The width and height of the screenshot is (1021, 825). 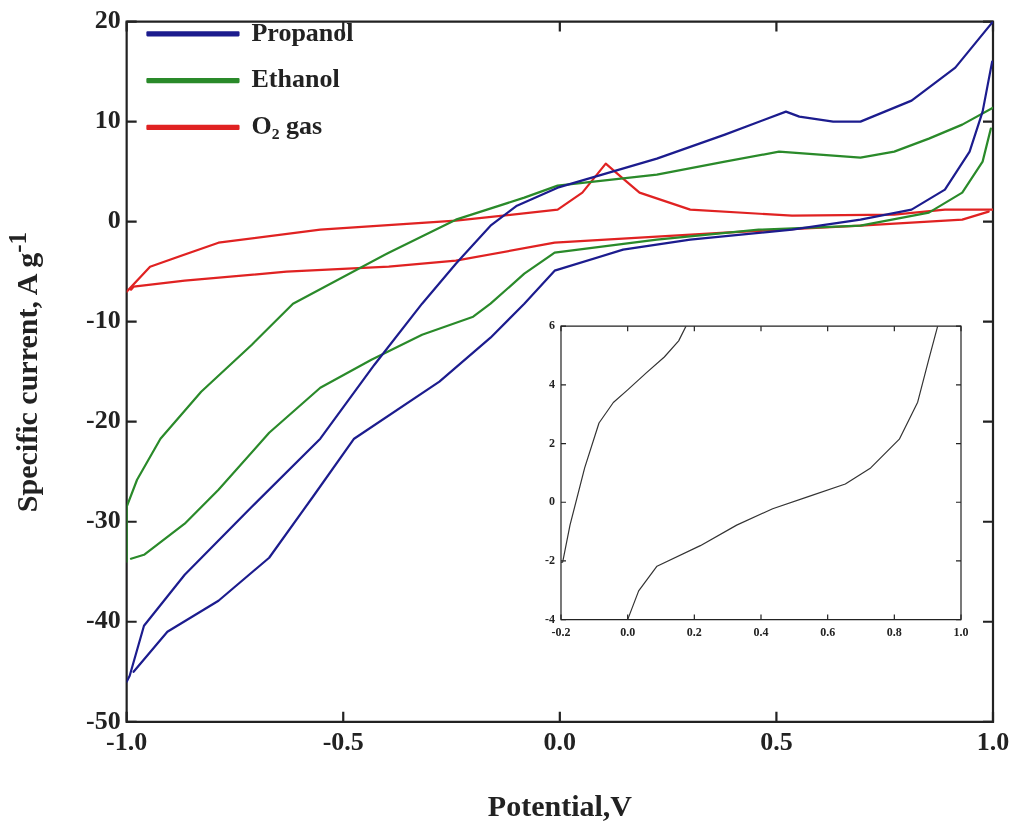 What do you see at coordinates (295, 79) in the screenshot?
I see `legend-label: Ethanol` at bounding box center [295, 79].